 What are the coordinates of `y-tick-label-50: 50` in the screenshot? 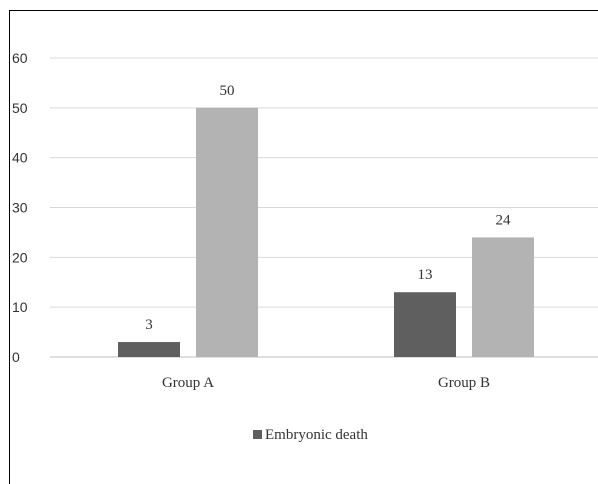 It's located at (20, 108).